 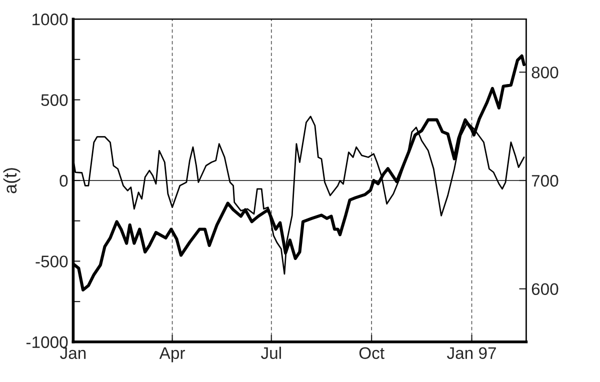 What do you see at coordinates (545, 289) in the screenshot?
I see `y2-tick-label: 600` at bounding box center [545, 289].